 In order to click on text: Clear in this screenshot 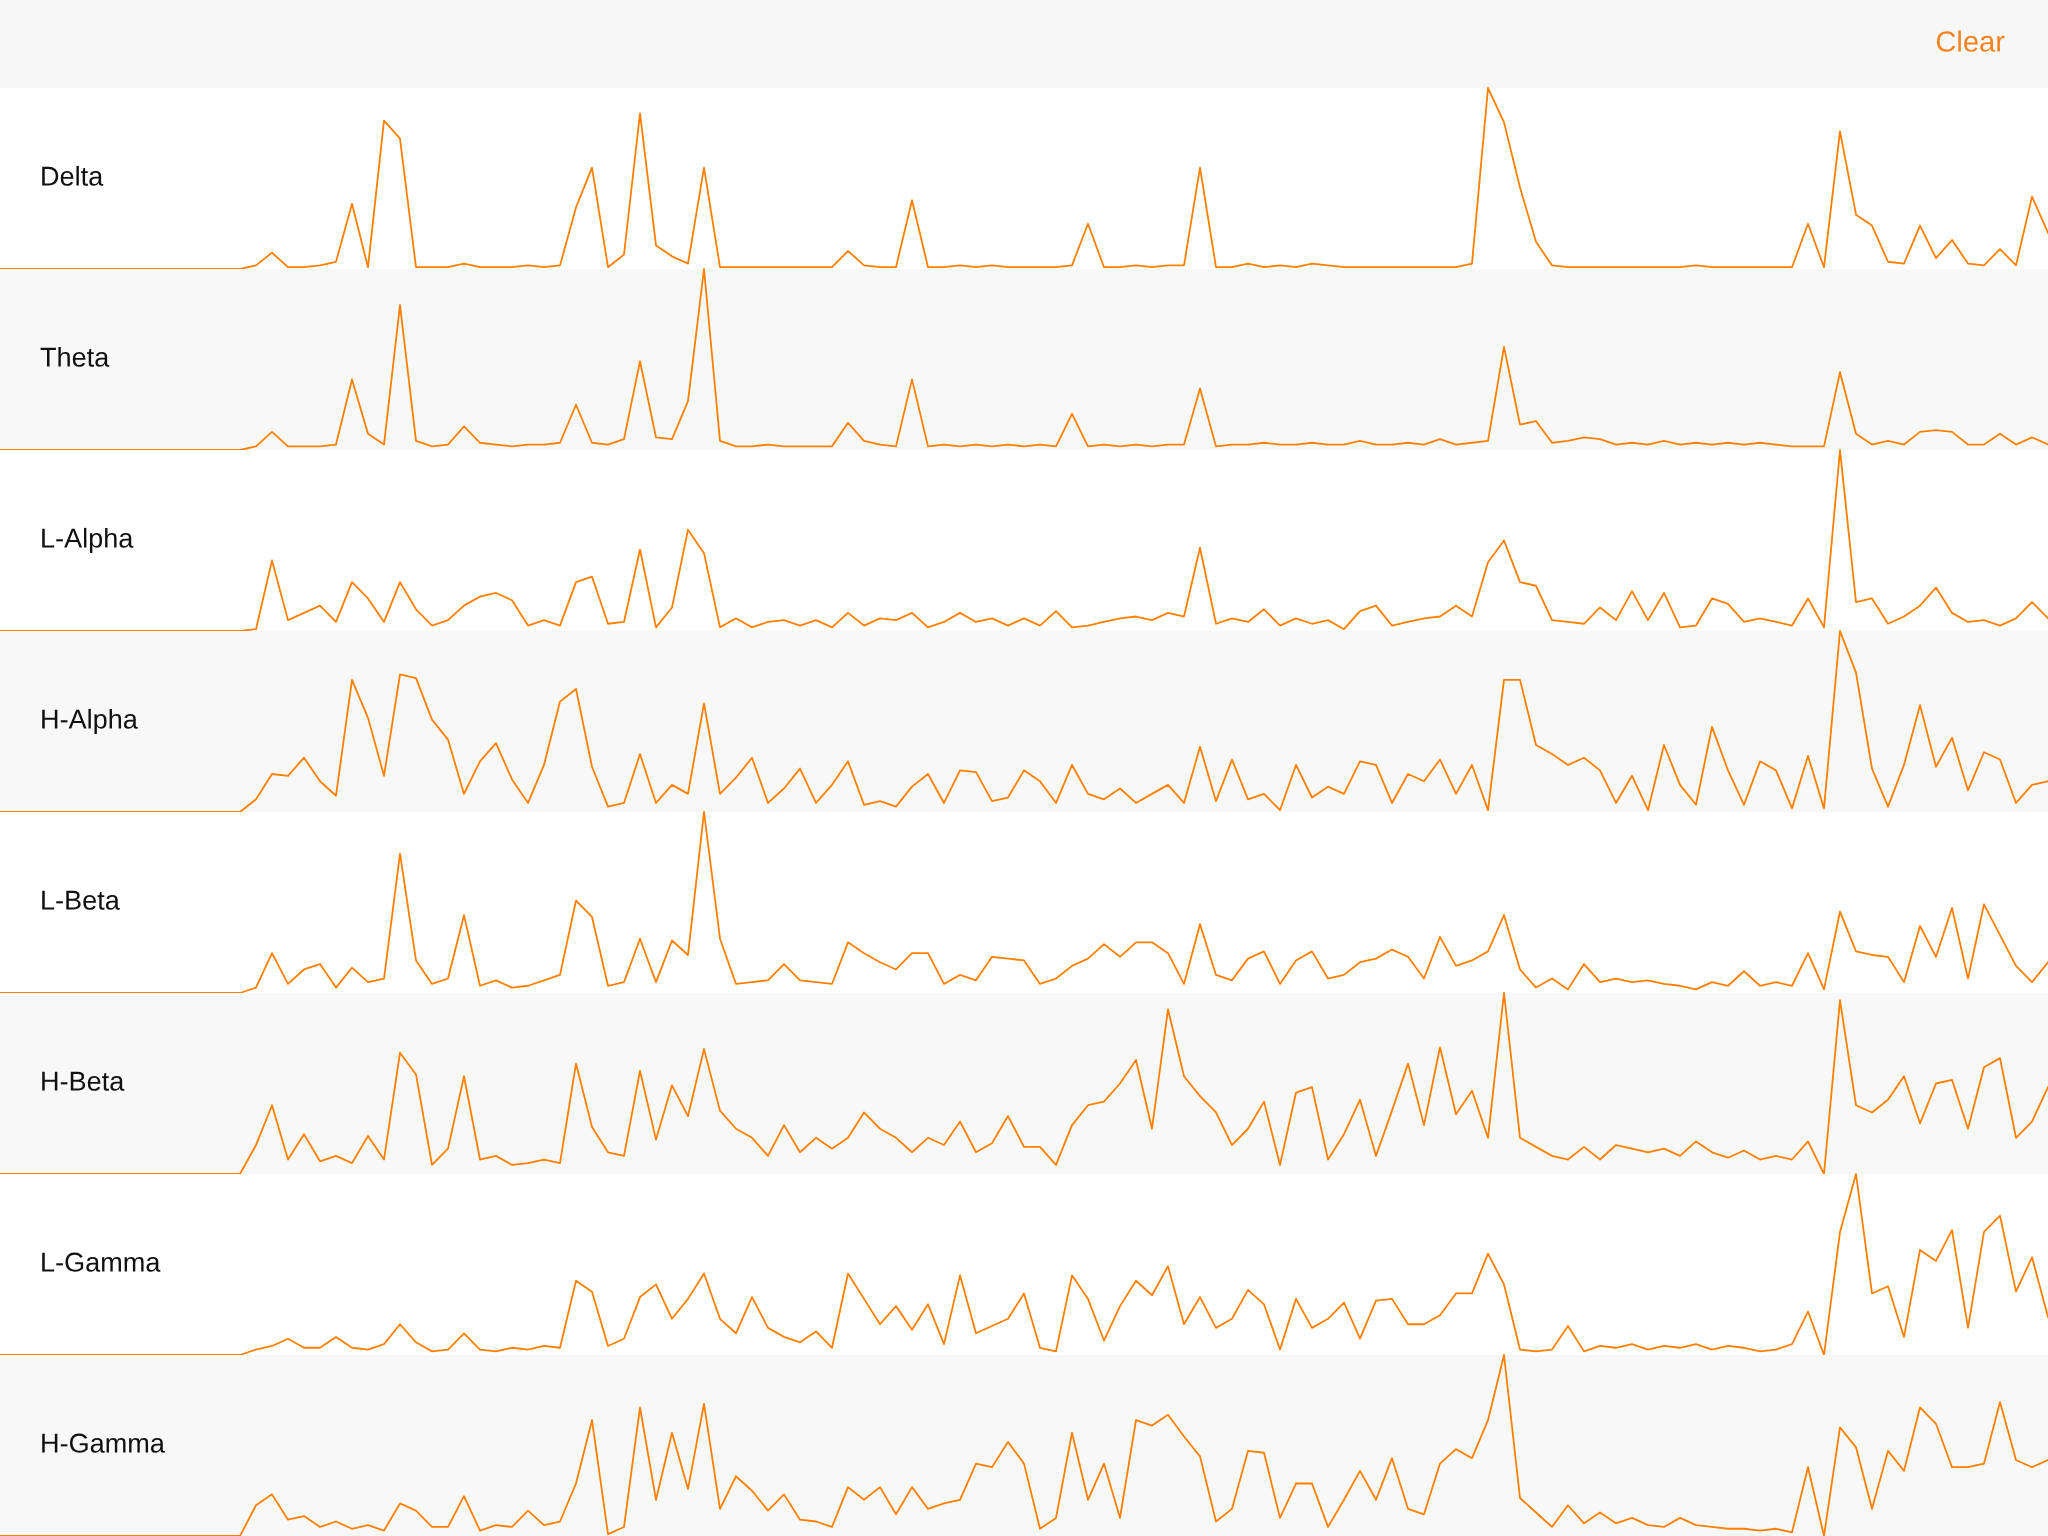, I will do `click(1970, 41)`.